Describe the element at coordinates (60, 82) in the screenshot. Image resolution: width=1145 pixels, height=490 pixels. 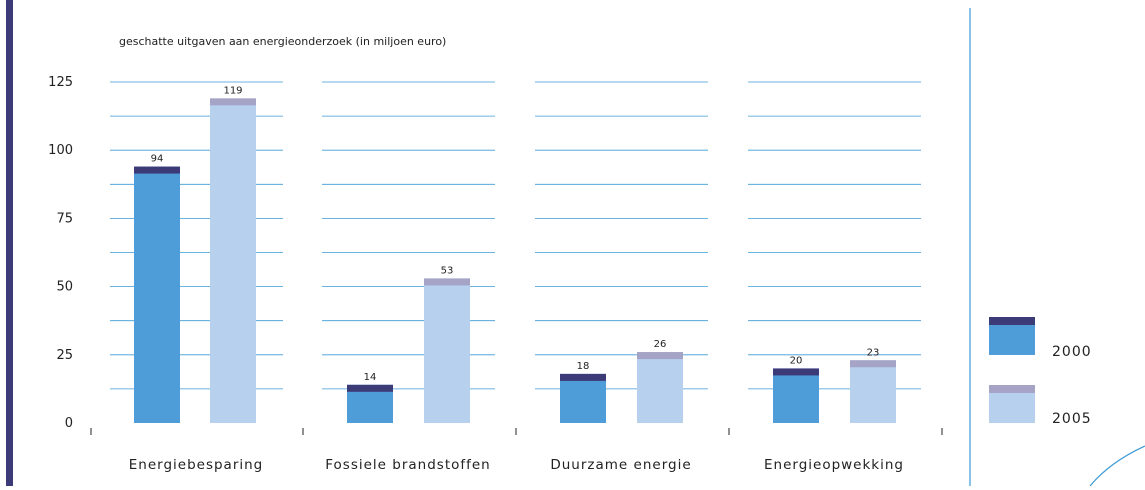
I see `y-tick-label: 125` at that location.